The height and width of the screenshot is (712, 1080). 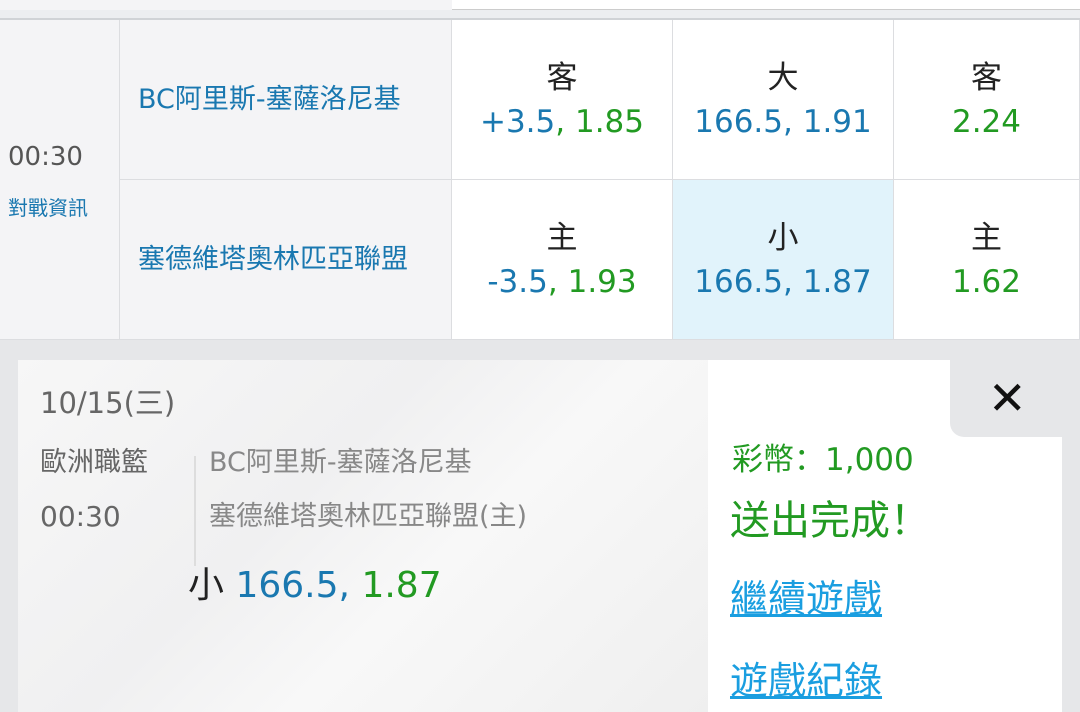 What do you see at coordinates (986, 281) in the screenshot?
I see `odds-price: 1.62` at bounding box center [986, 281].